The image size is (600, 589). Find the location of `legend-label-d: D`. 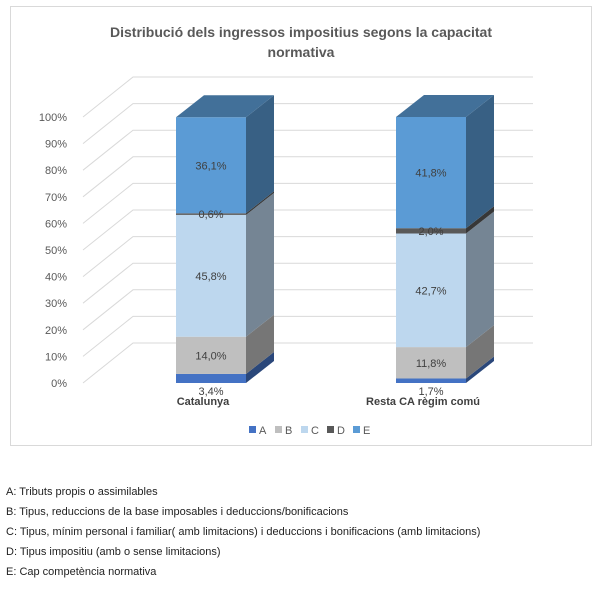

legend-label-d: D is located at coordinates (341, 431).